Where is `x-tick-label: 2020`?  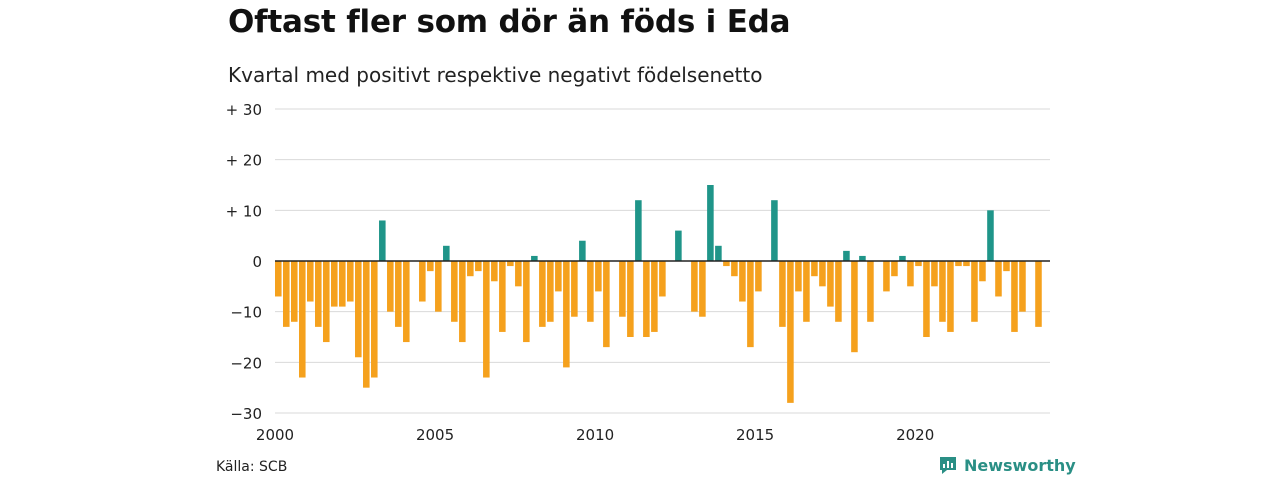 x-tick-label: 2020 is located at coordinates (915, 435).